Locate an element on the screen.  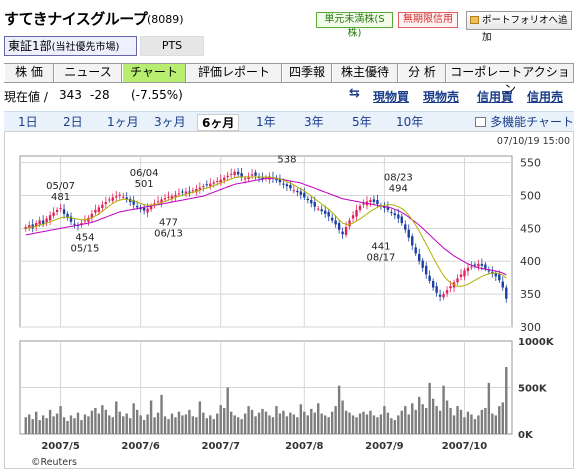
market-pts-tab: PTS is located at coordinates (172, 46).